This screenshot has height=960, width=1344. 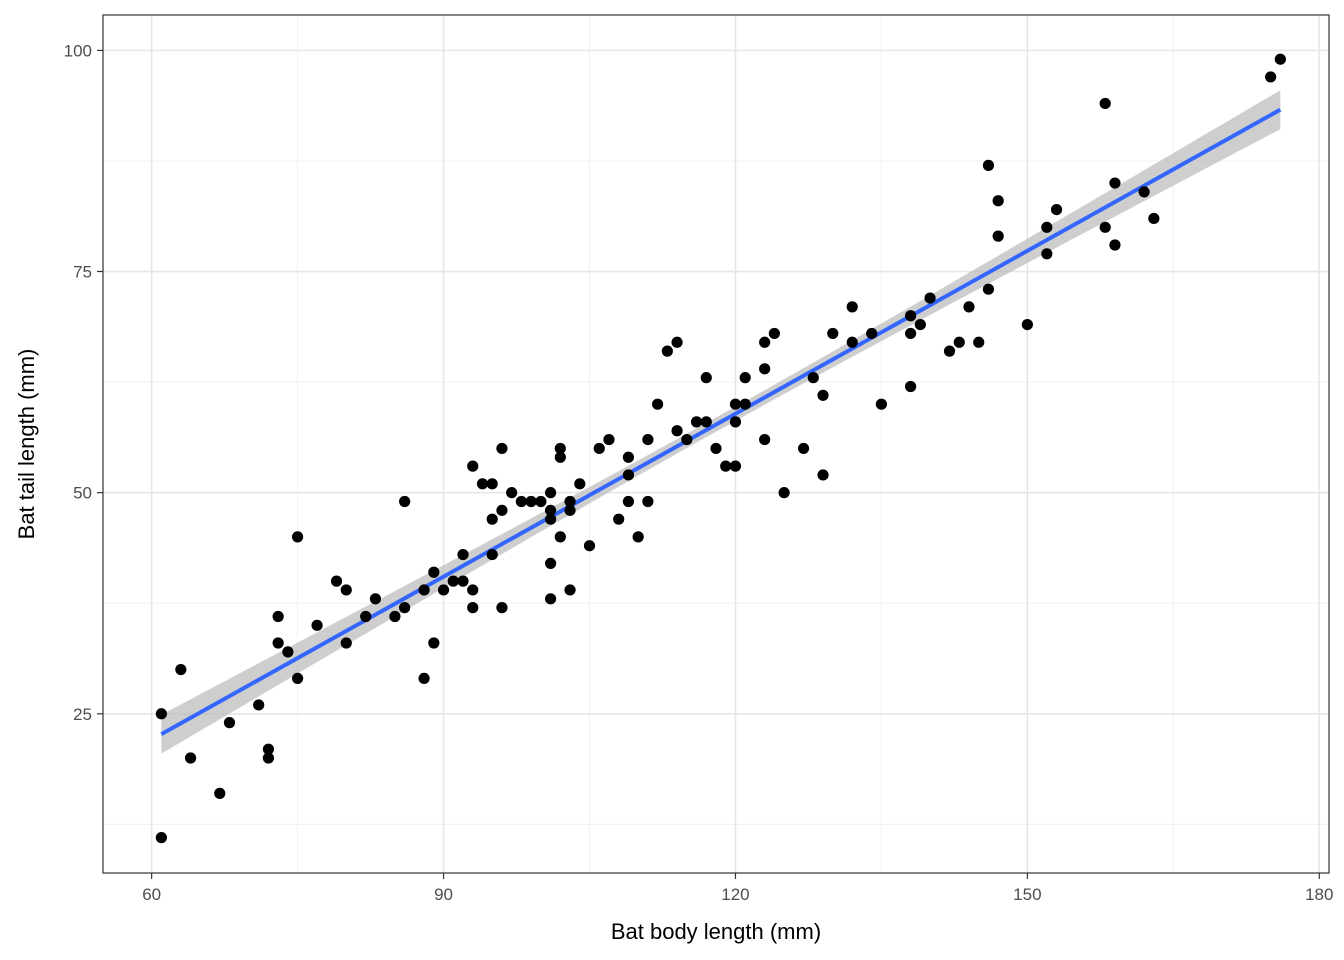 I want to click on y-tick-label: 50, so click(x=82, y=493).